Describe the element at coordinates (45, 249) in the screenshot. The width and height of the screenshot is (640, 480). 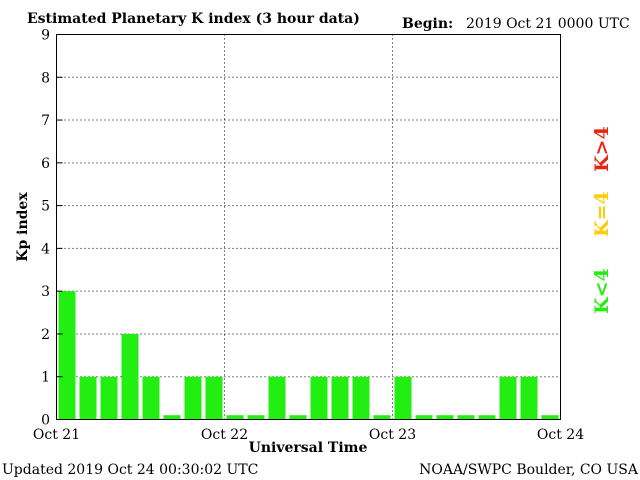
I see `y-tick-label: 4` at that location.